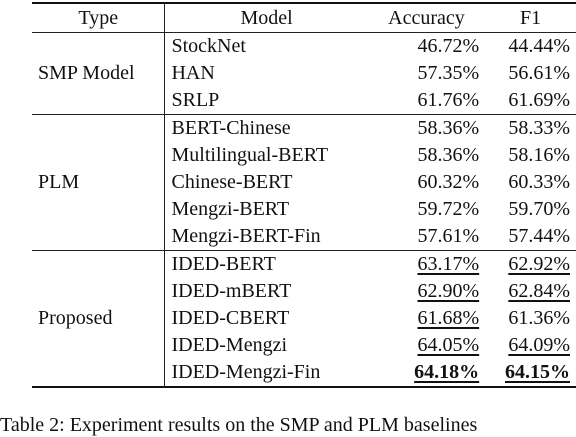 The width and height of the screenshot is (576, 437). What do you see at coordinates (448, 264) in the screenshot?
I see `accuracy-cell: 63.17%` at bounding box center [448, 264].